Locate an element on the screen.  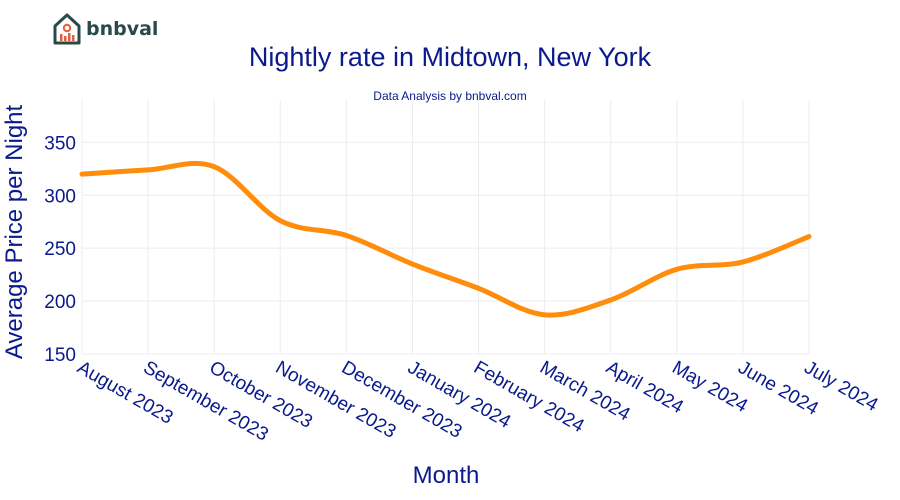
y-axis-title: Average Price per Night is located at coordinates (14, 231).